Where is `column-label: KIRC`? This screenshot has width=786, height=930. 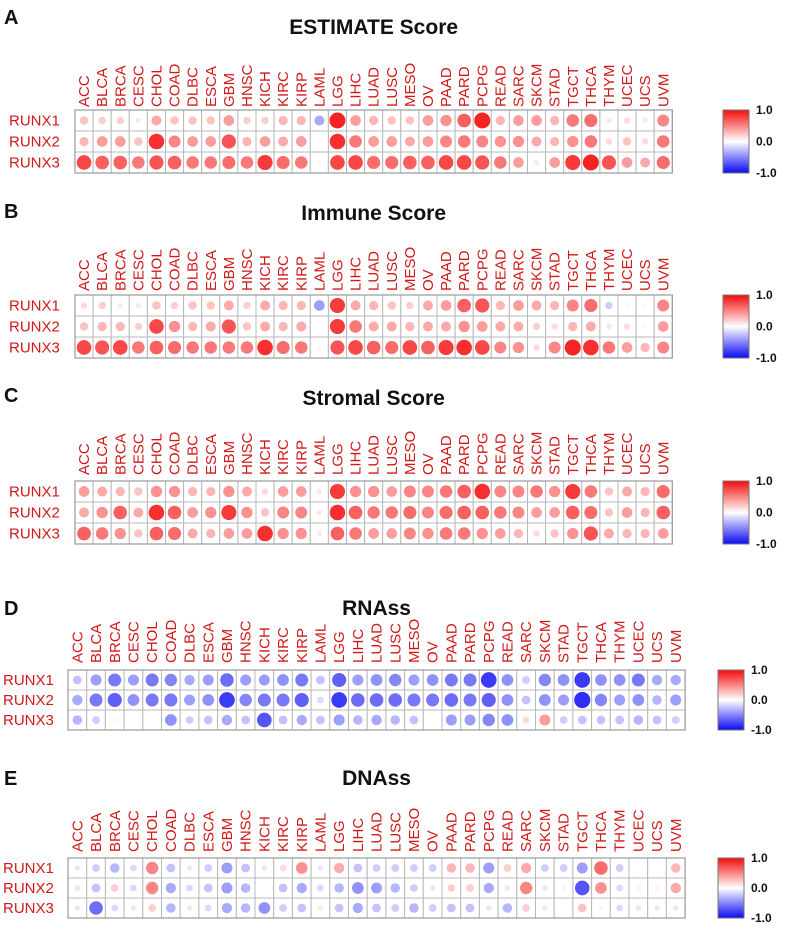
column-label: KIRC is located at coordinates (283, 89).